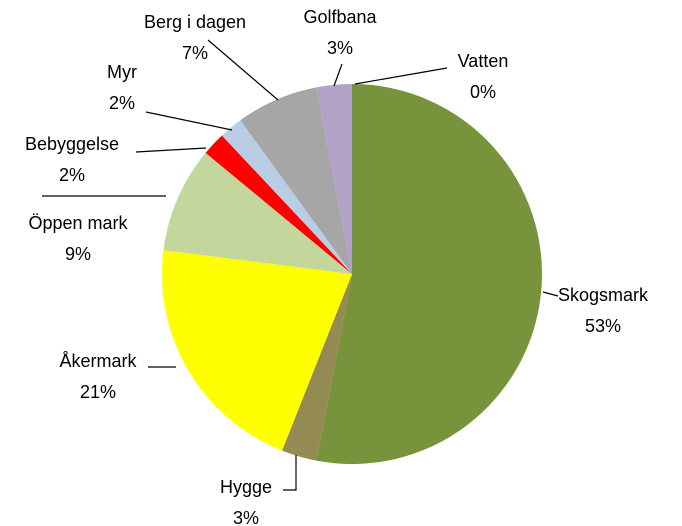 This screenshot has height=526, width=682. Describe the element at coordinates (483, 61) in the screenshot. I see `slice-label: Vatten` at that location.